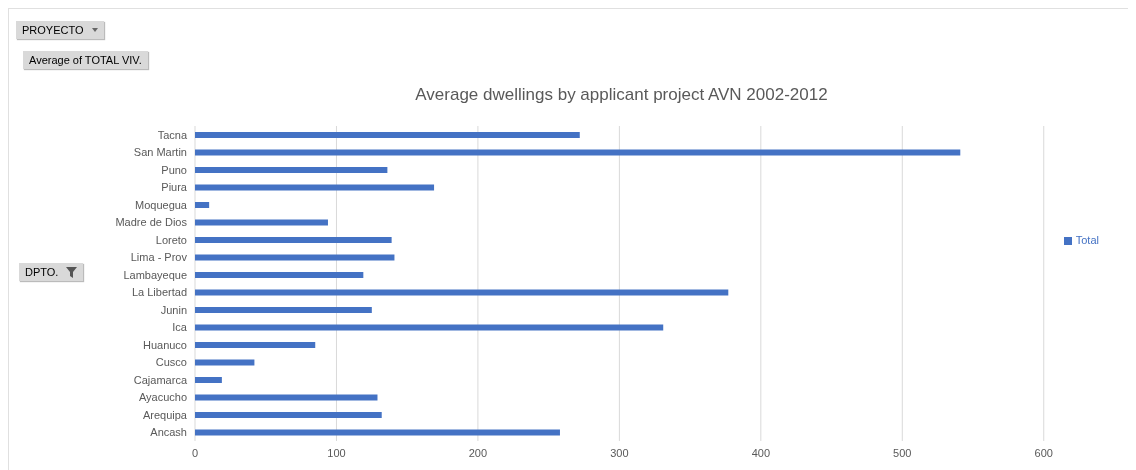 The image size is (1136, 470). Describe the element at coordinates (85, 60) in the screenshot. I see `text: Average of TOTAL VIV.` at that location.